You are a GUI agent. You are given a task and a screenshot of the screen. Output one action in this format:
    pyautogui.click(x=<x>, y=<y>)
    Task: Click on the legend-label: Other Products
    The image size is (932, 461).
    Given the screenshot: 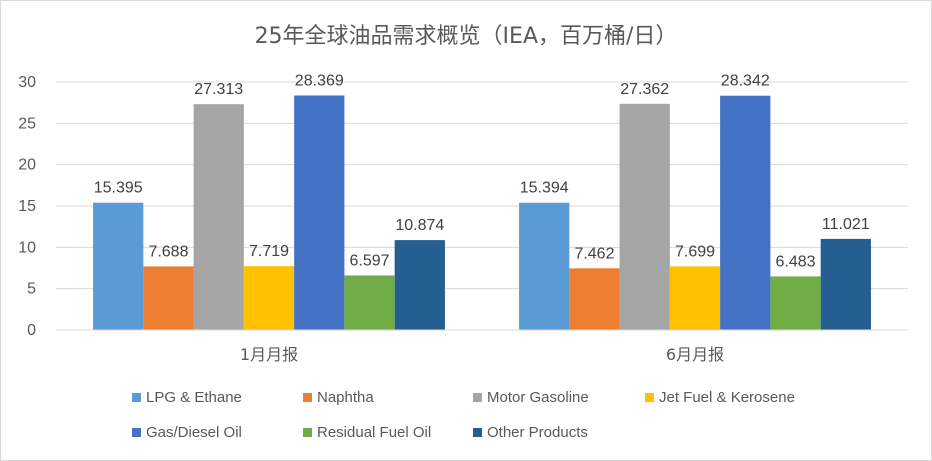 What is the action you would take?
    pyautogui.click(x=537, y=432)
    